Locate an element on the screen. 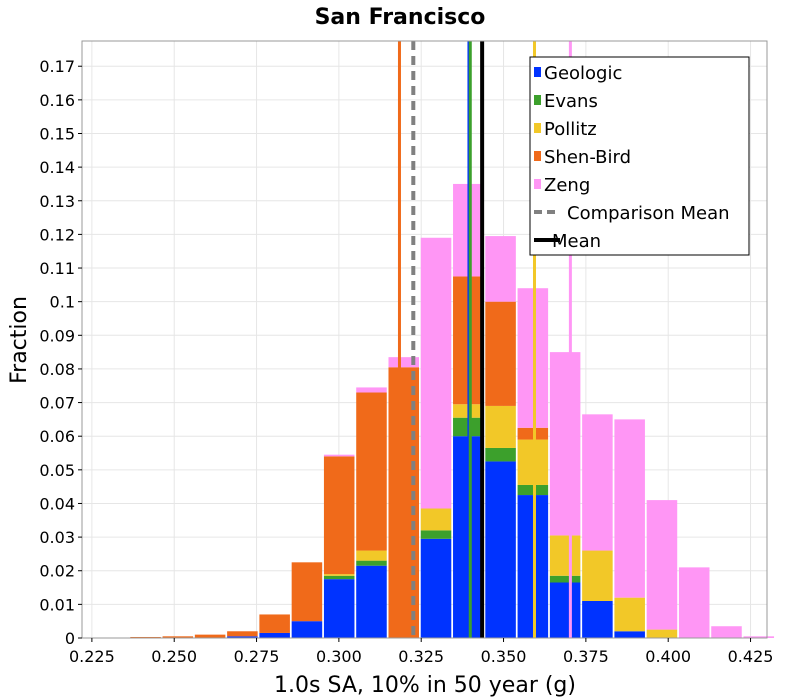 This screenshot has height=700, width=800. x-tick-label: 0.350 is located at coordinates (504, 656).